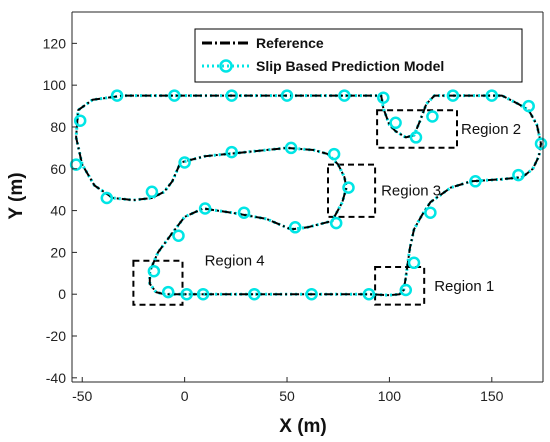  I want to click on legend-box, so click(358, 55).